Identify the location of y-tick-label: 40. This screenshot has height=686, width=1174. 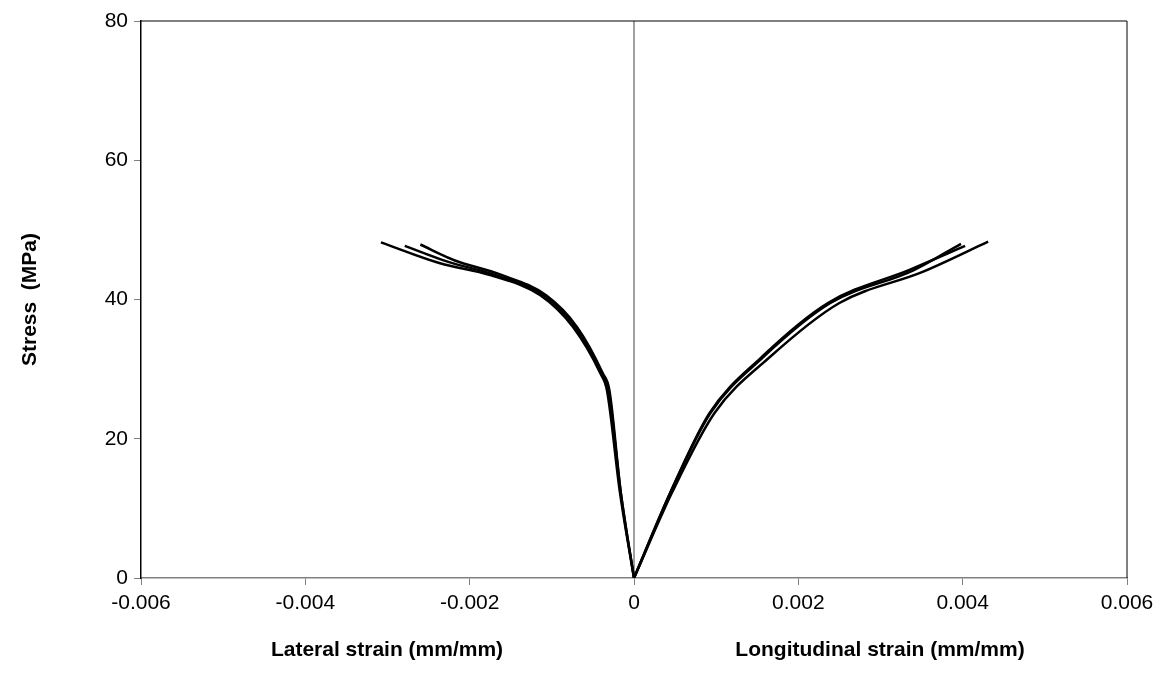
(116, 298).